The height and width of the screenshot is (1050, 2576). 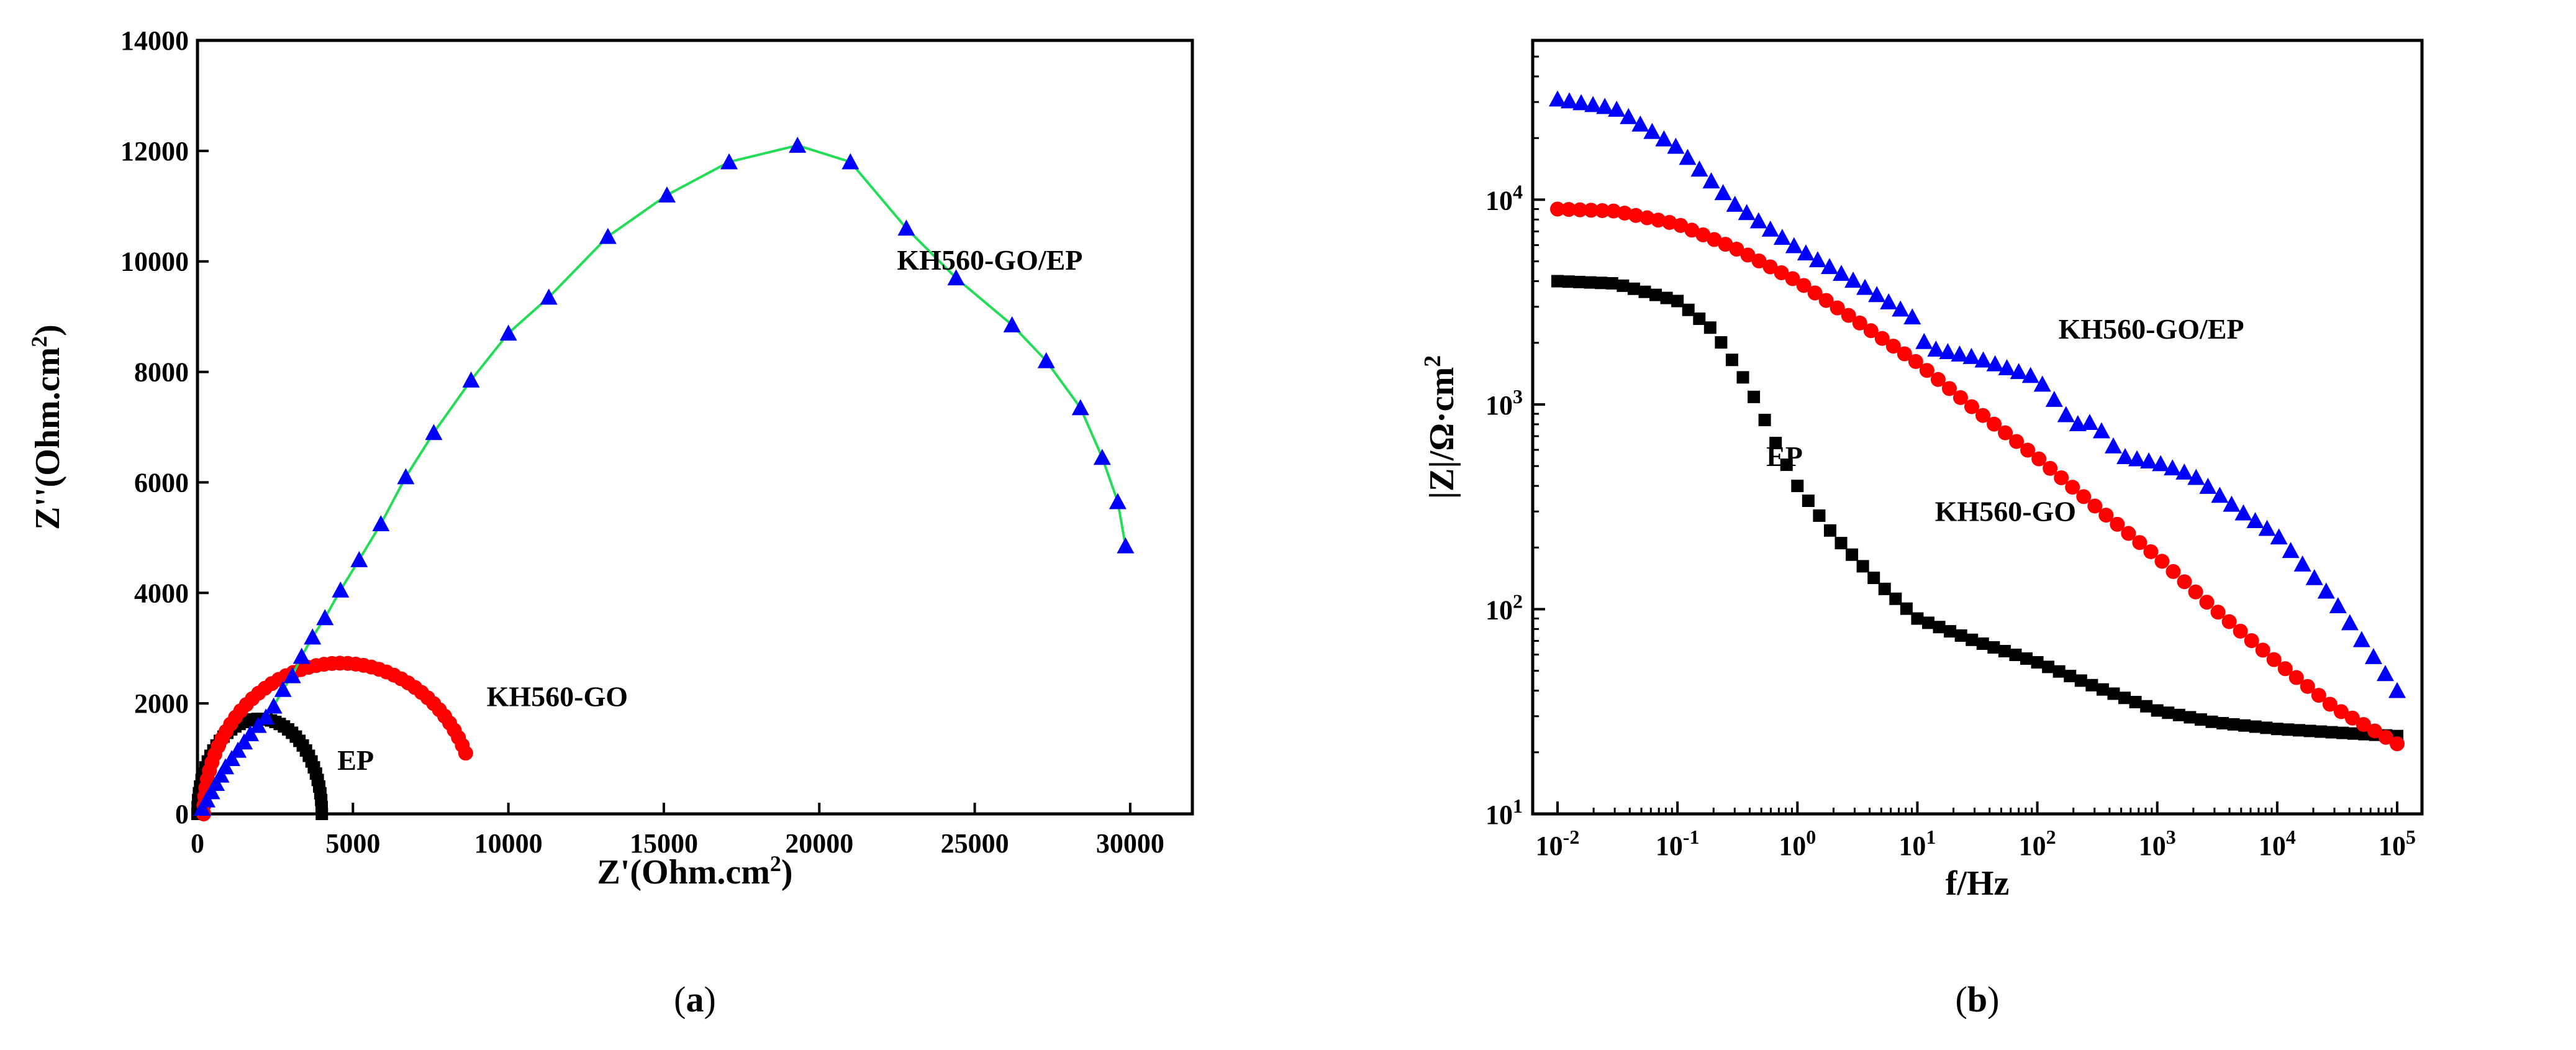 What do you see at coordinates (2277, 843) in the screenshot?
I see `panel-b-x-tick-label: 10⁴` at bounding box center [2277, 843].